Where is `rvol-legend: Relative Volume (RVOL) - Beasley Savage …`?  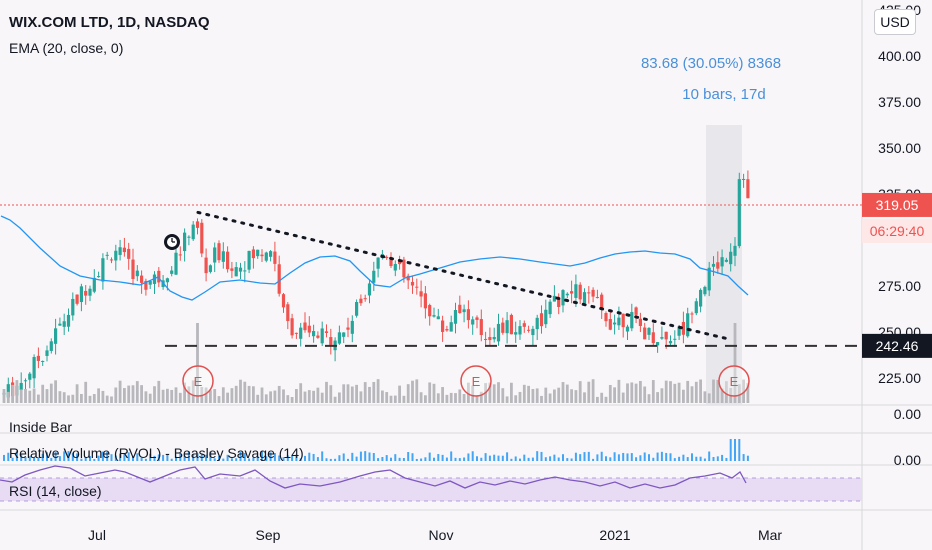
rvol-legend: Relative Volume (RVOL) - Beasley Savage … is located at coordinates (156, 453).